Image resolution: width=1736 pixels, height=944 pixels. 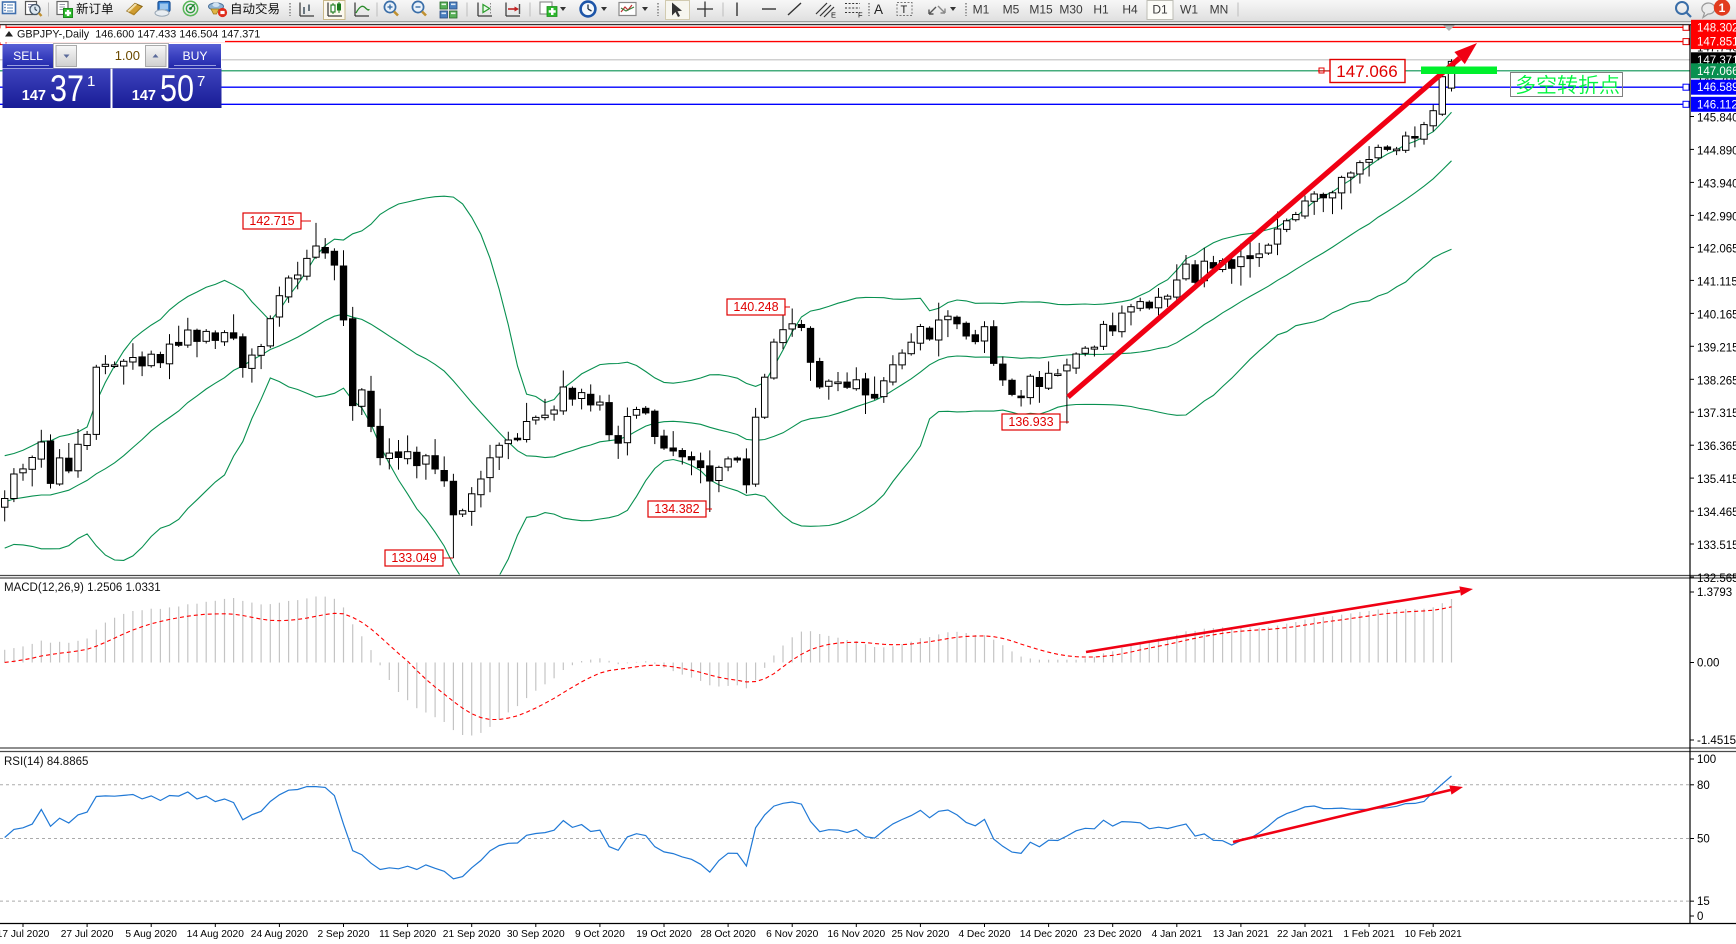 I want to click on svg-text: M1, so click(x=981, y=10).